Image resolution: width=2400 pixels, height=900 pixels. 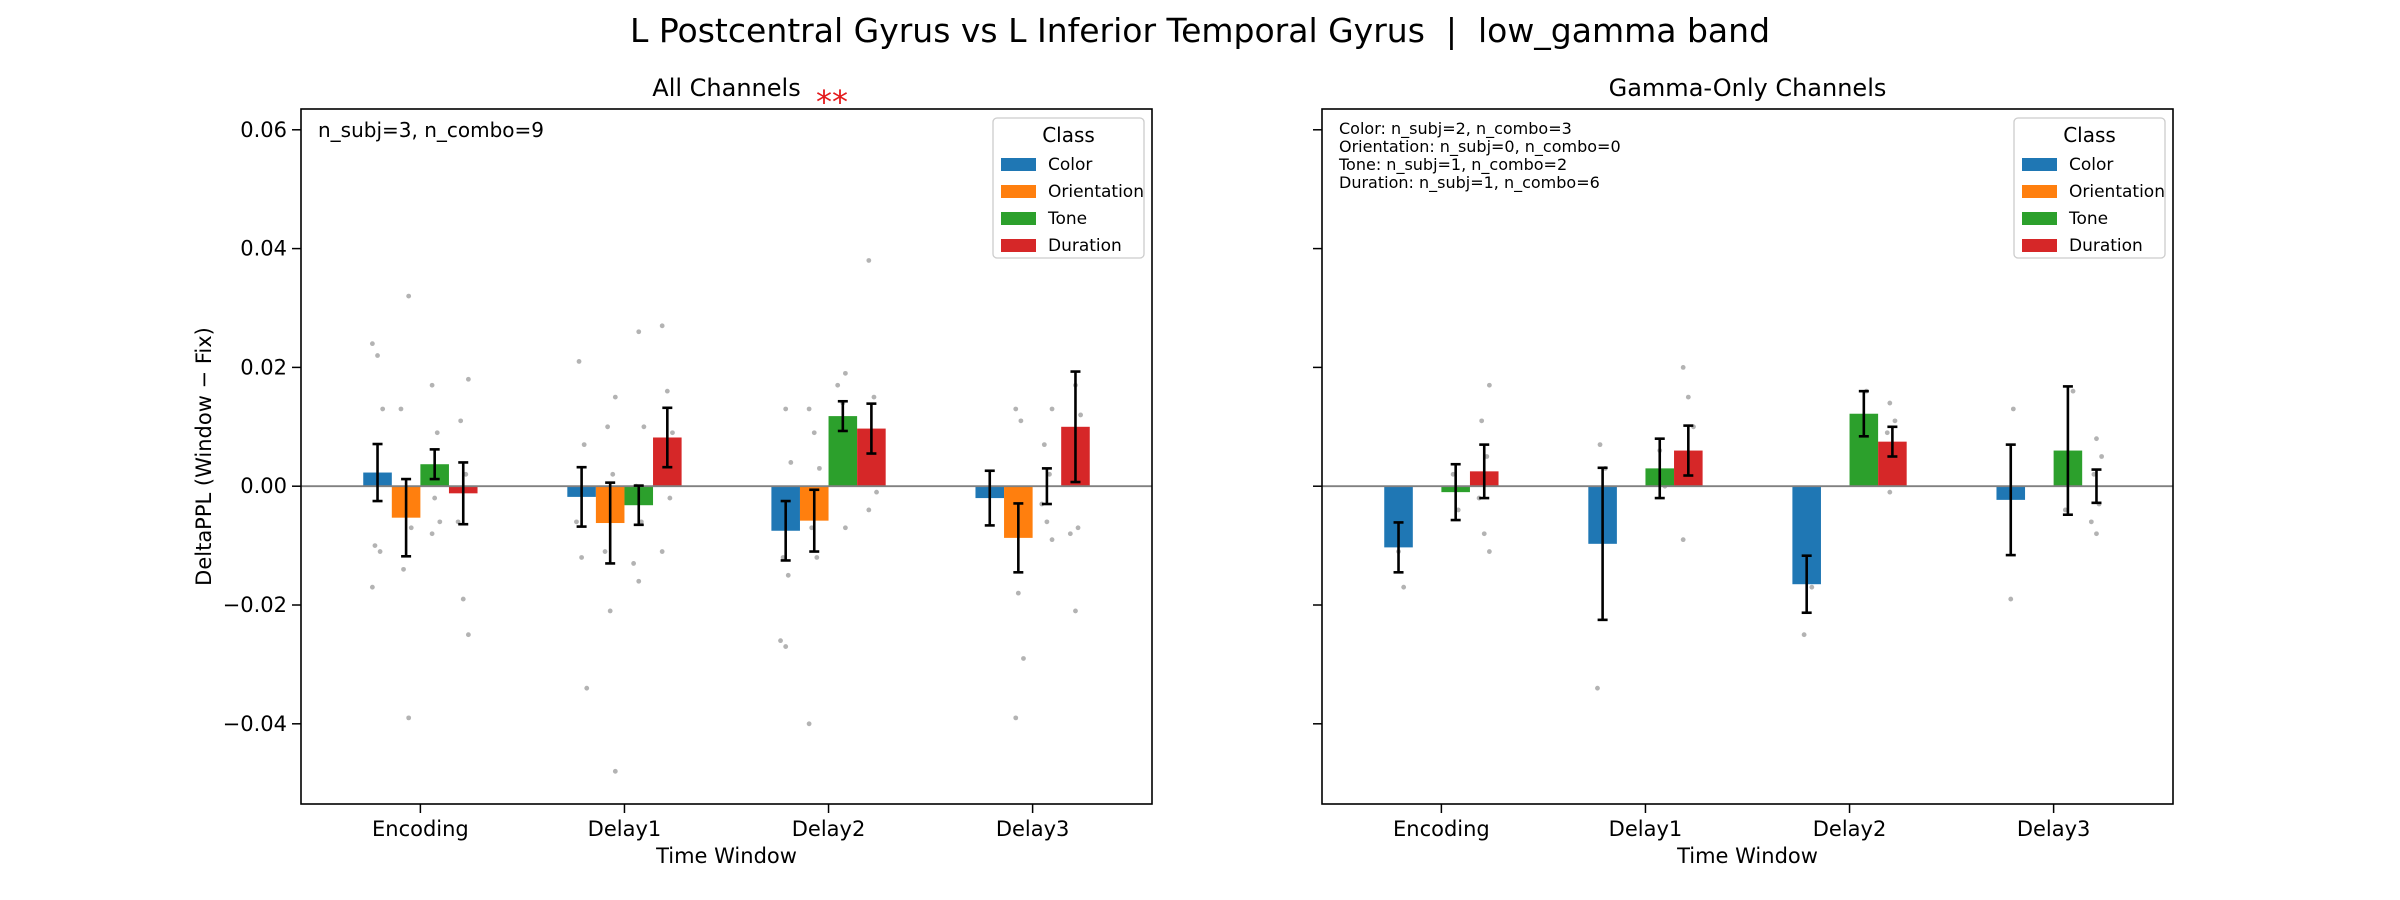 What do you see at coordinates (263, 486) in the screenshot?
I see `y-tick-label: 0.00` at bounding box center [263, 486].